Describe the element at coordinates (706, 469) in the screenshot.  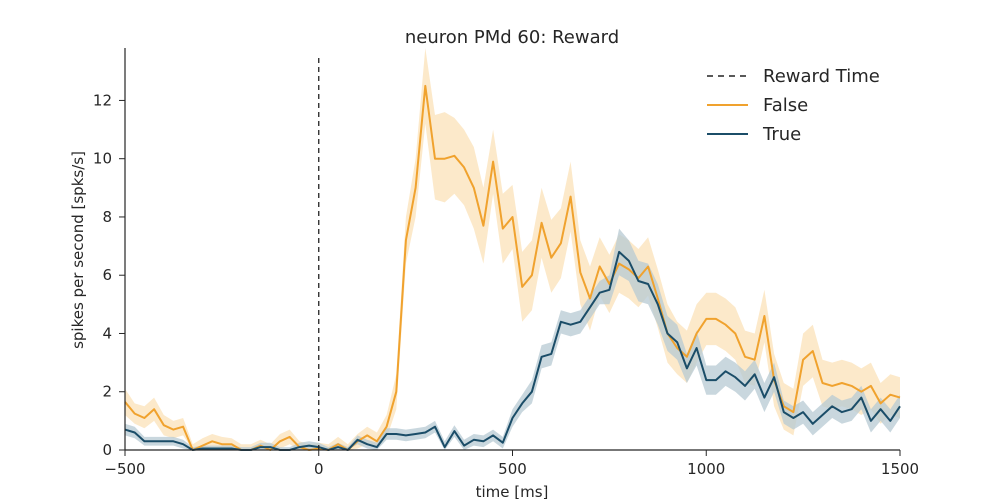
I see `x-tick-label: 1000` at that location.